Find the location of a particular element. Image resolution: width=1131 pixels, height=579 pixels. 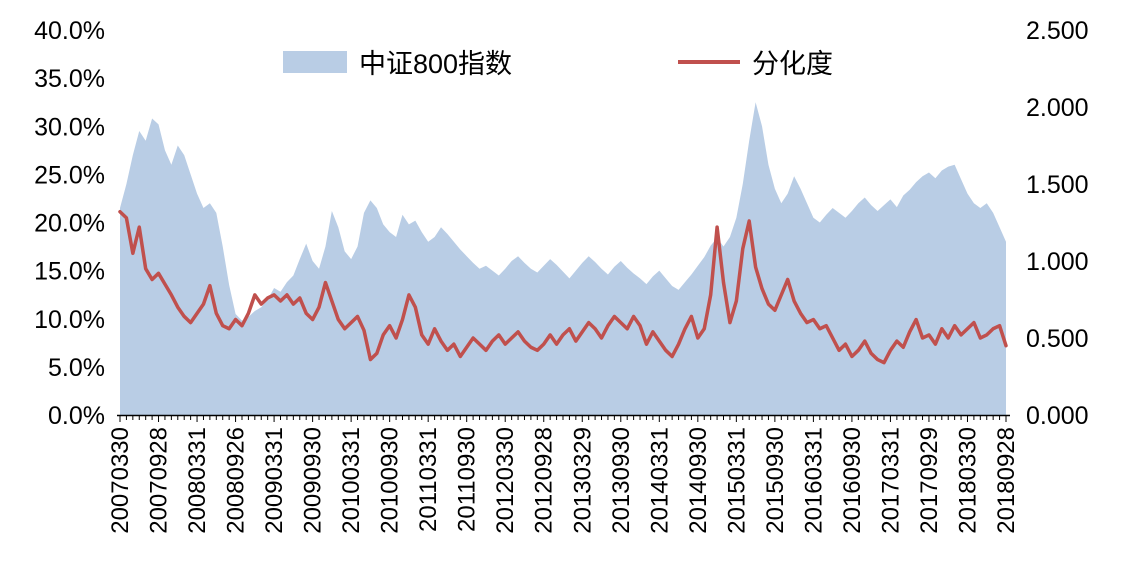

x-axis-label: 20150930 is located at coordinates (775, 480).